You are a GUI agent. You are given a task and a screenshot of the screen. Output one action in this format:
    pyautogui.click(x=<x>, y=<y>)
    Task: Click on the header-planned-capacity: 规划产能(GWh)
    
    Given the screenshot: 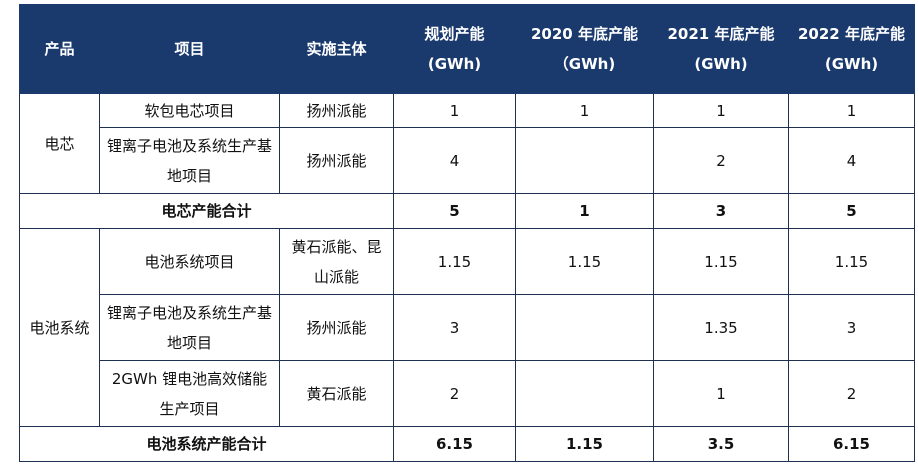 What is the action you would take?
    pyautogui.click(x=454, y=49)
    